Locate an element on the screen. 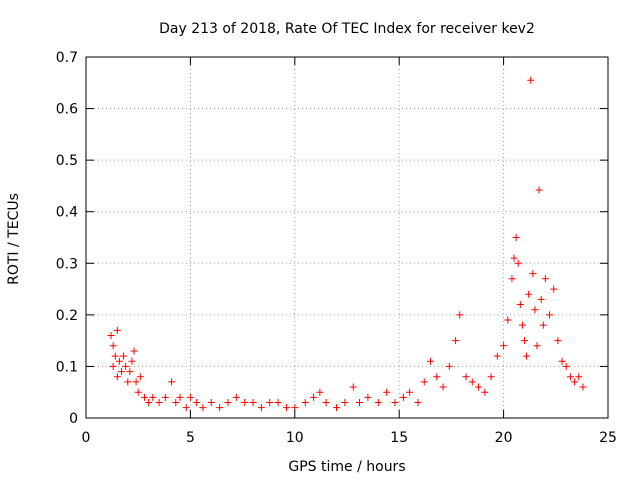  y-tick-label: 0.3 is located at coordinates (67, 264).